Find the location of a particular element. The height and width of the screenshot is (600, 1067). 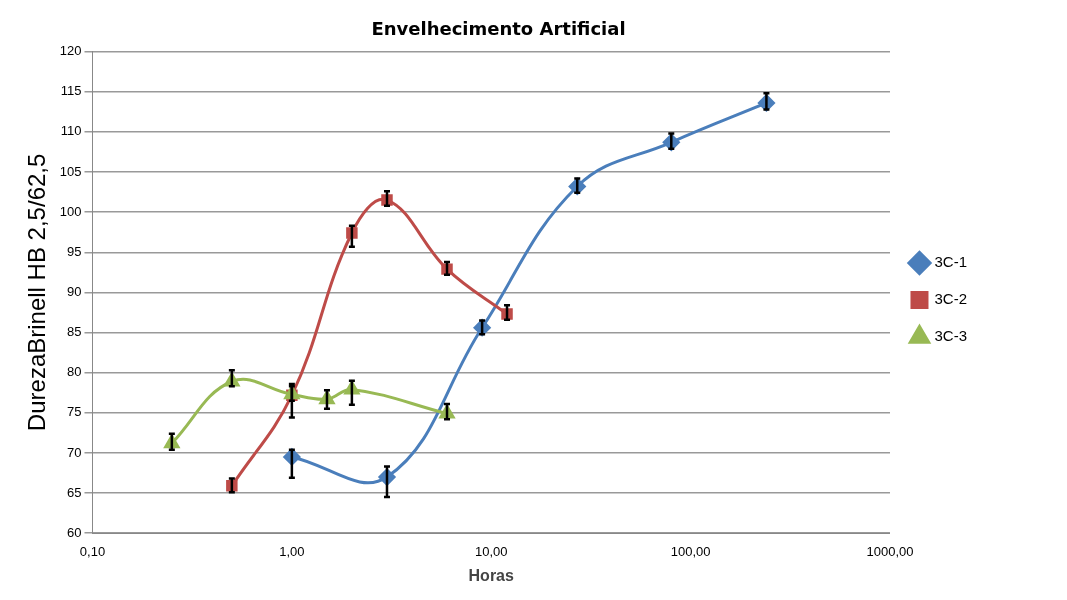

y-tick-label: 90 is located at coordinates (74, 291).